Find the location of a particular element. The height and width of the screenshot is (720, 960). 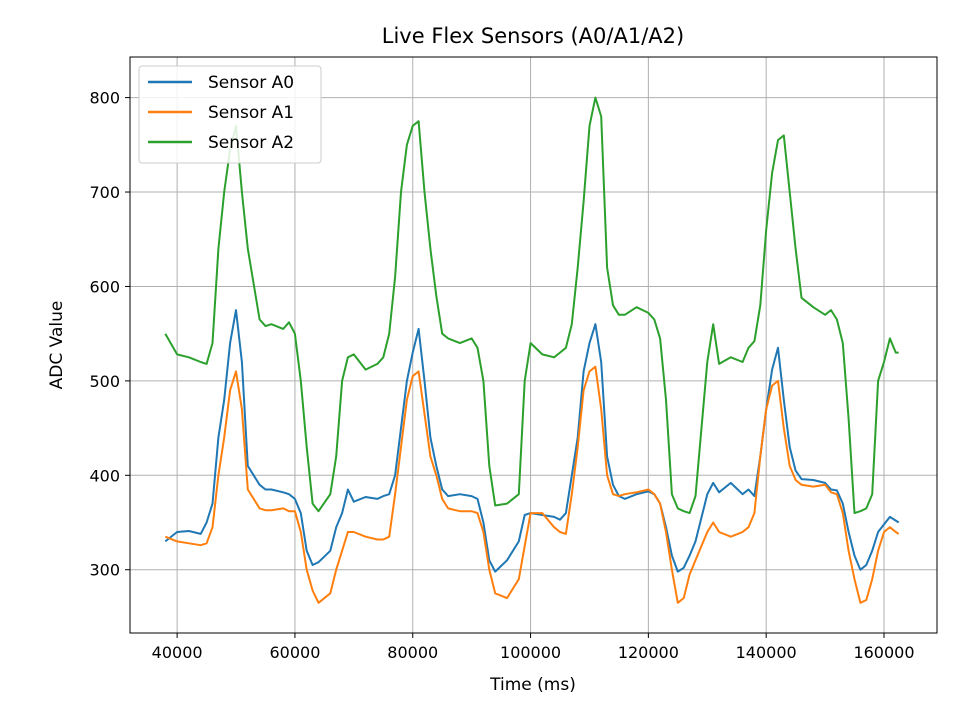

x-tick-label: 140000 is located at coordinates (766, 652).